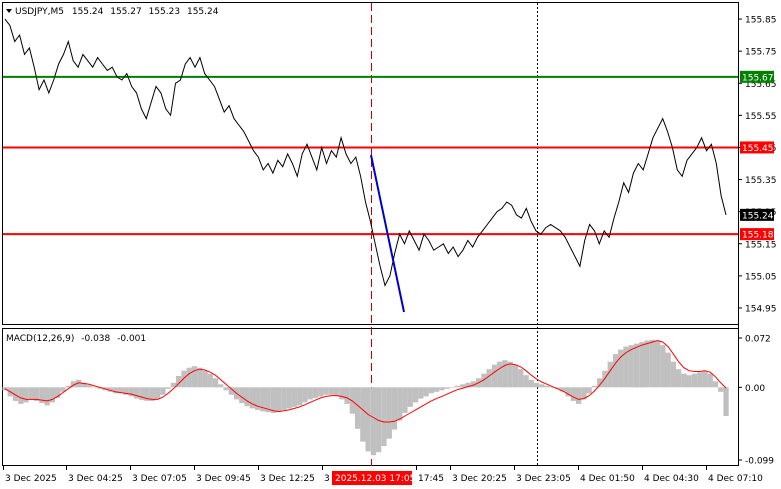 This screenshot has width=781, height=489. Describe the element at coordinates (735, 479) in the screenshot. I see `time-tick-label-11: 4 Dec 07:10` at that location.